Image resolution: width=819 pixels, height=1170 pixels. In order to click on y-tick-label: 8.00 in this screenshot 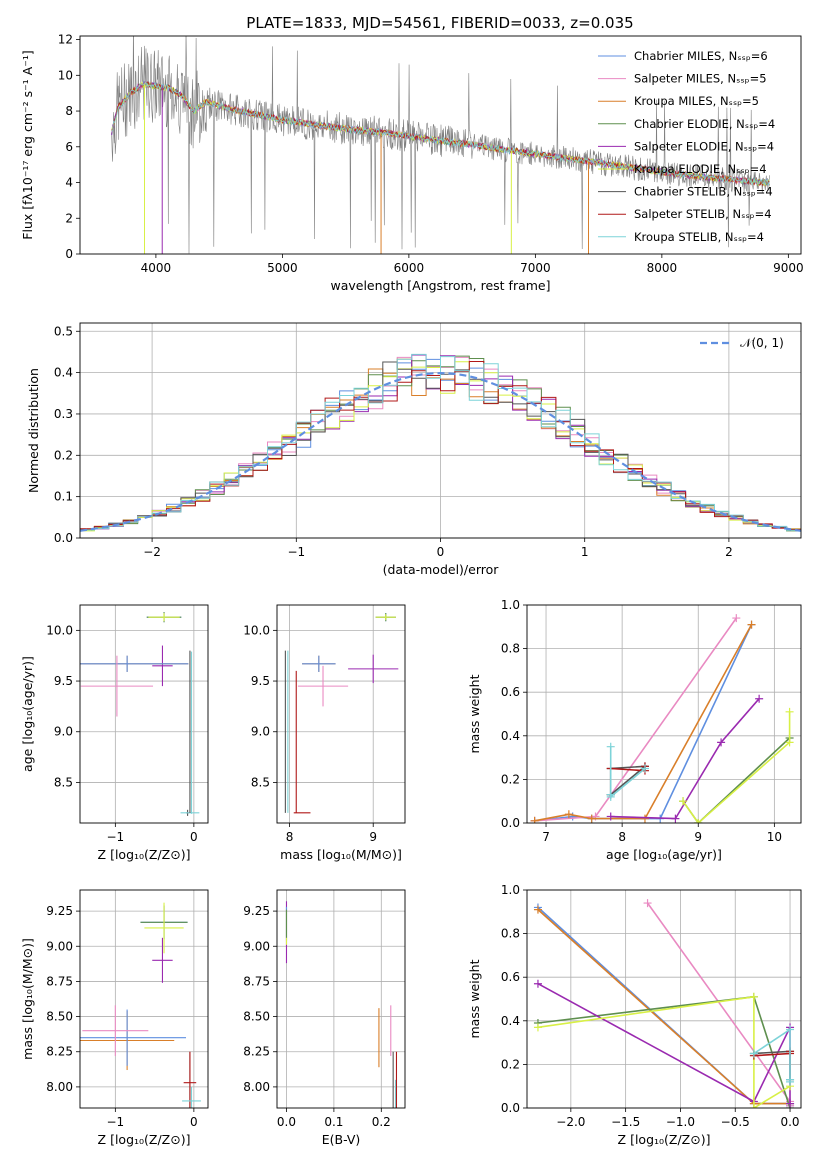, I will do `click(256, 1087)`.